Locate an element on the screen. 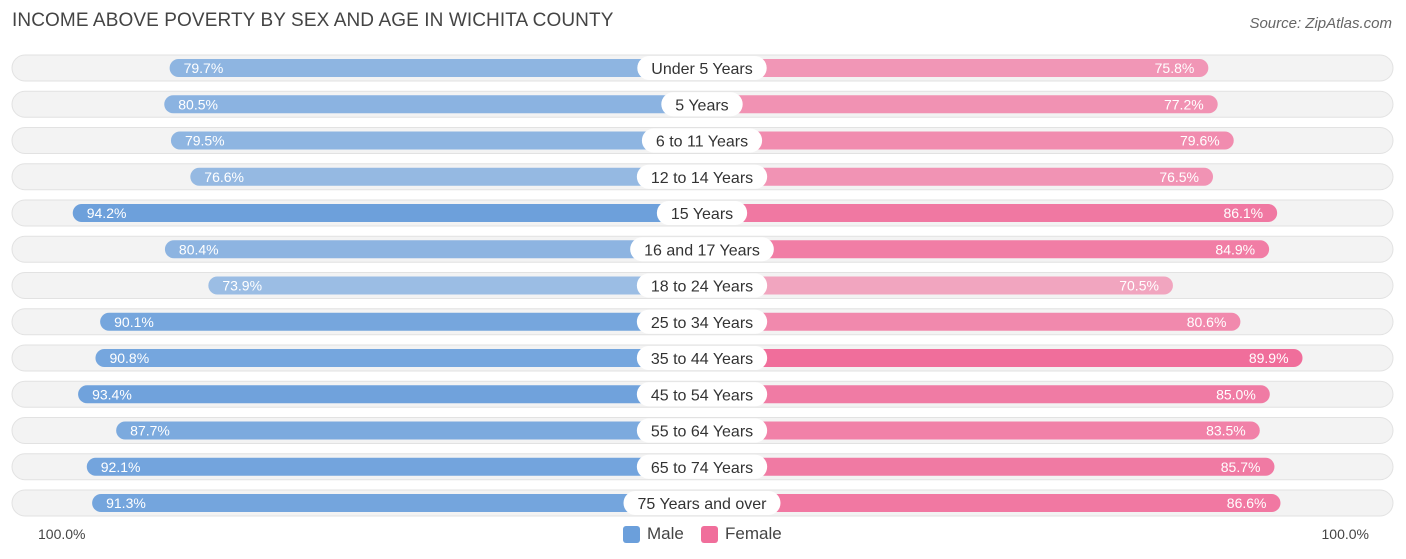 The height and width of the screenshot is (559, 1406). category-label: 18 to 24 Years is located at coordinates (702, 287).